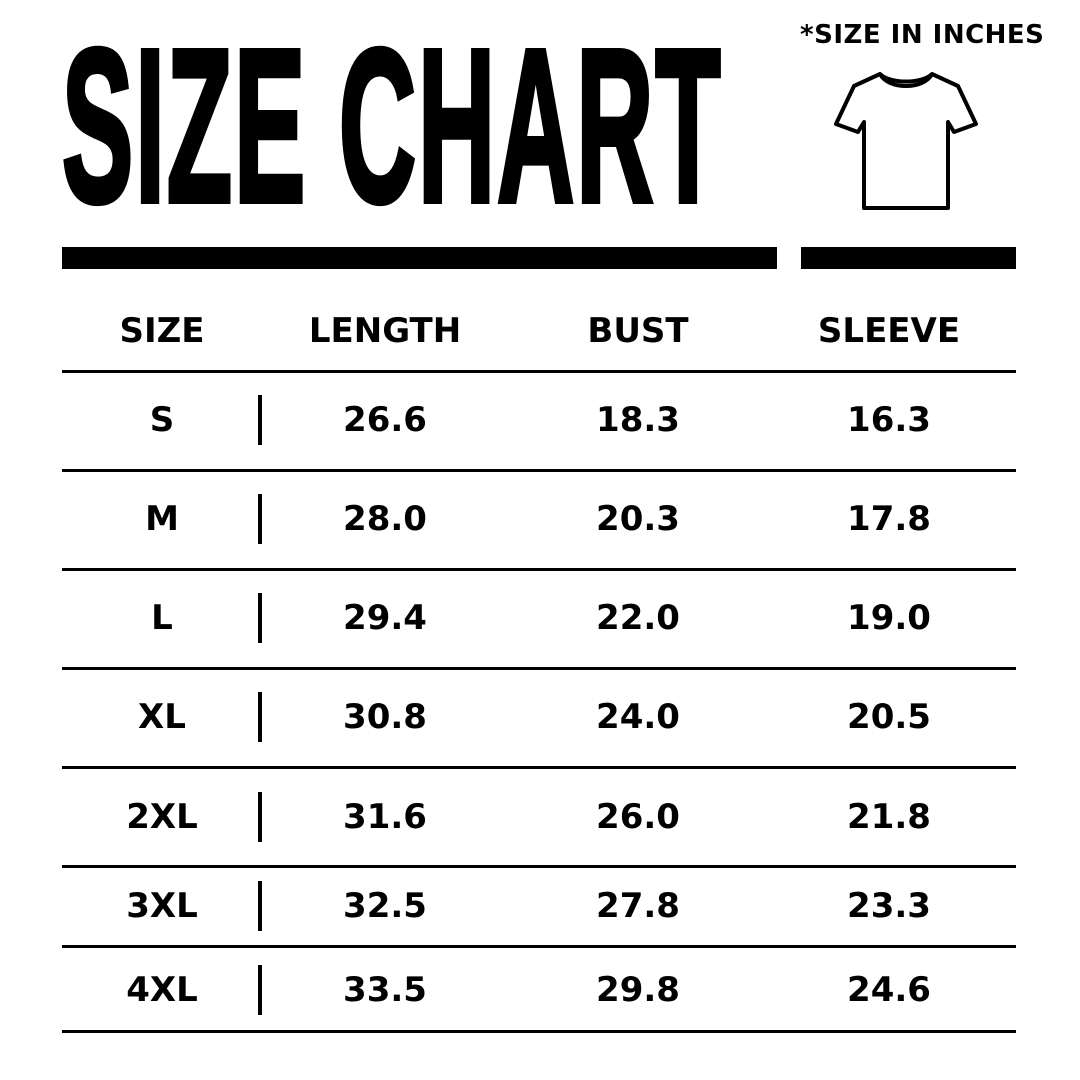  Describe the element at coordinates (889, 420) in the screenshot. I see `cell-sleeve: 16.3` at that location.